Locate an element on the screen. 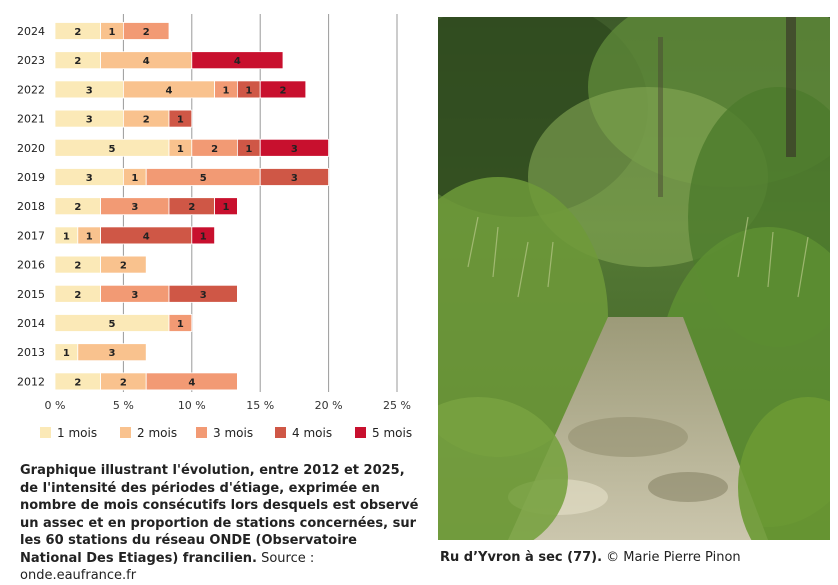  y-tick-label: 2021 is located at coordinates (31, 119).